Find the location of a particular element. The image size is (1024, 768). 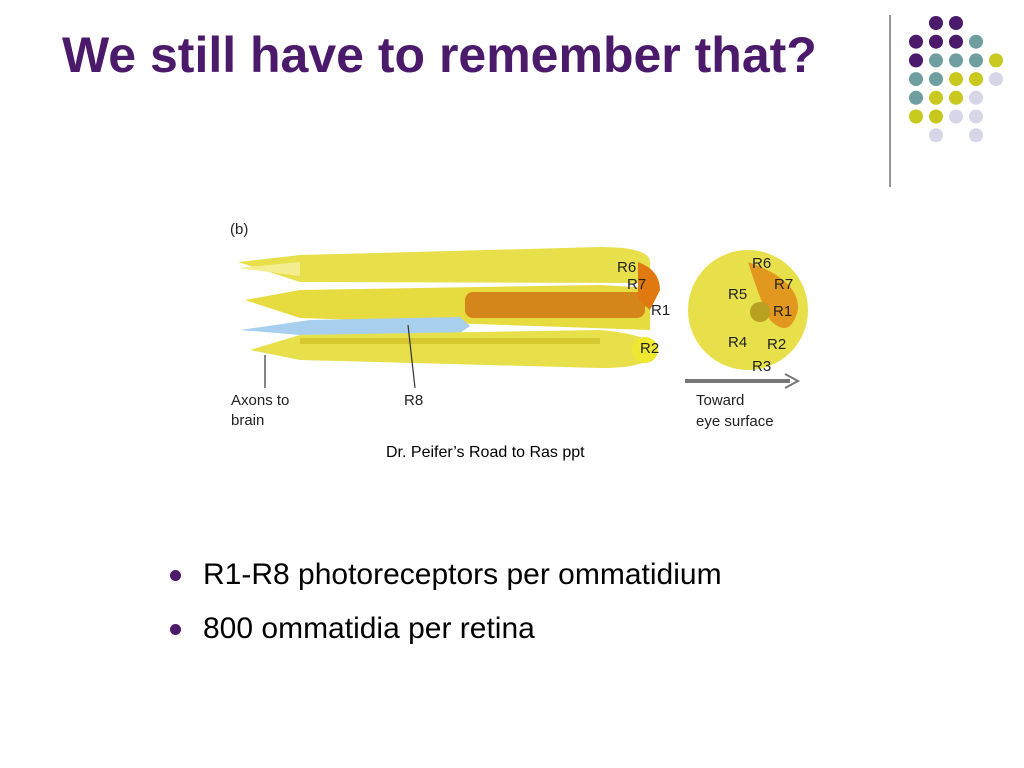

bullet: 800 ommatidia per retina is located at coordinates (443, 636).